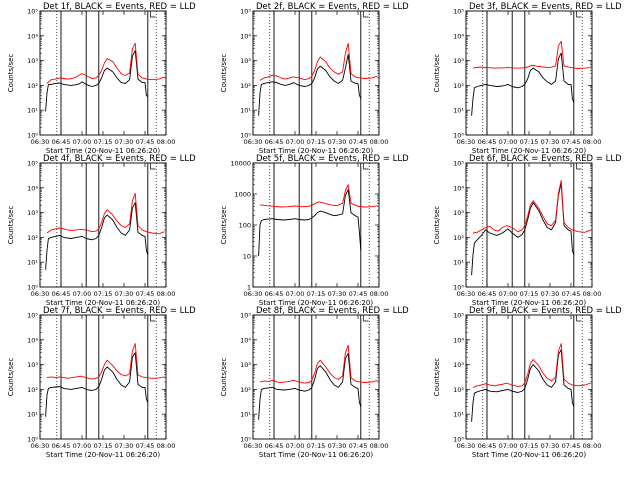  Describe the element at coordinates (245, 226) in the screenshot. I see `y-tick-label: 100` at that location.